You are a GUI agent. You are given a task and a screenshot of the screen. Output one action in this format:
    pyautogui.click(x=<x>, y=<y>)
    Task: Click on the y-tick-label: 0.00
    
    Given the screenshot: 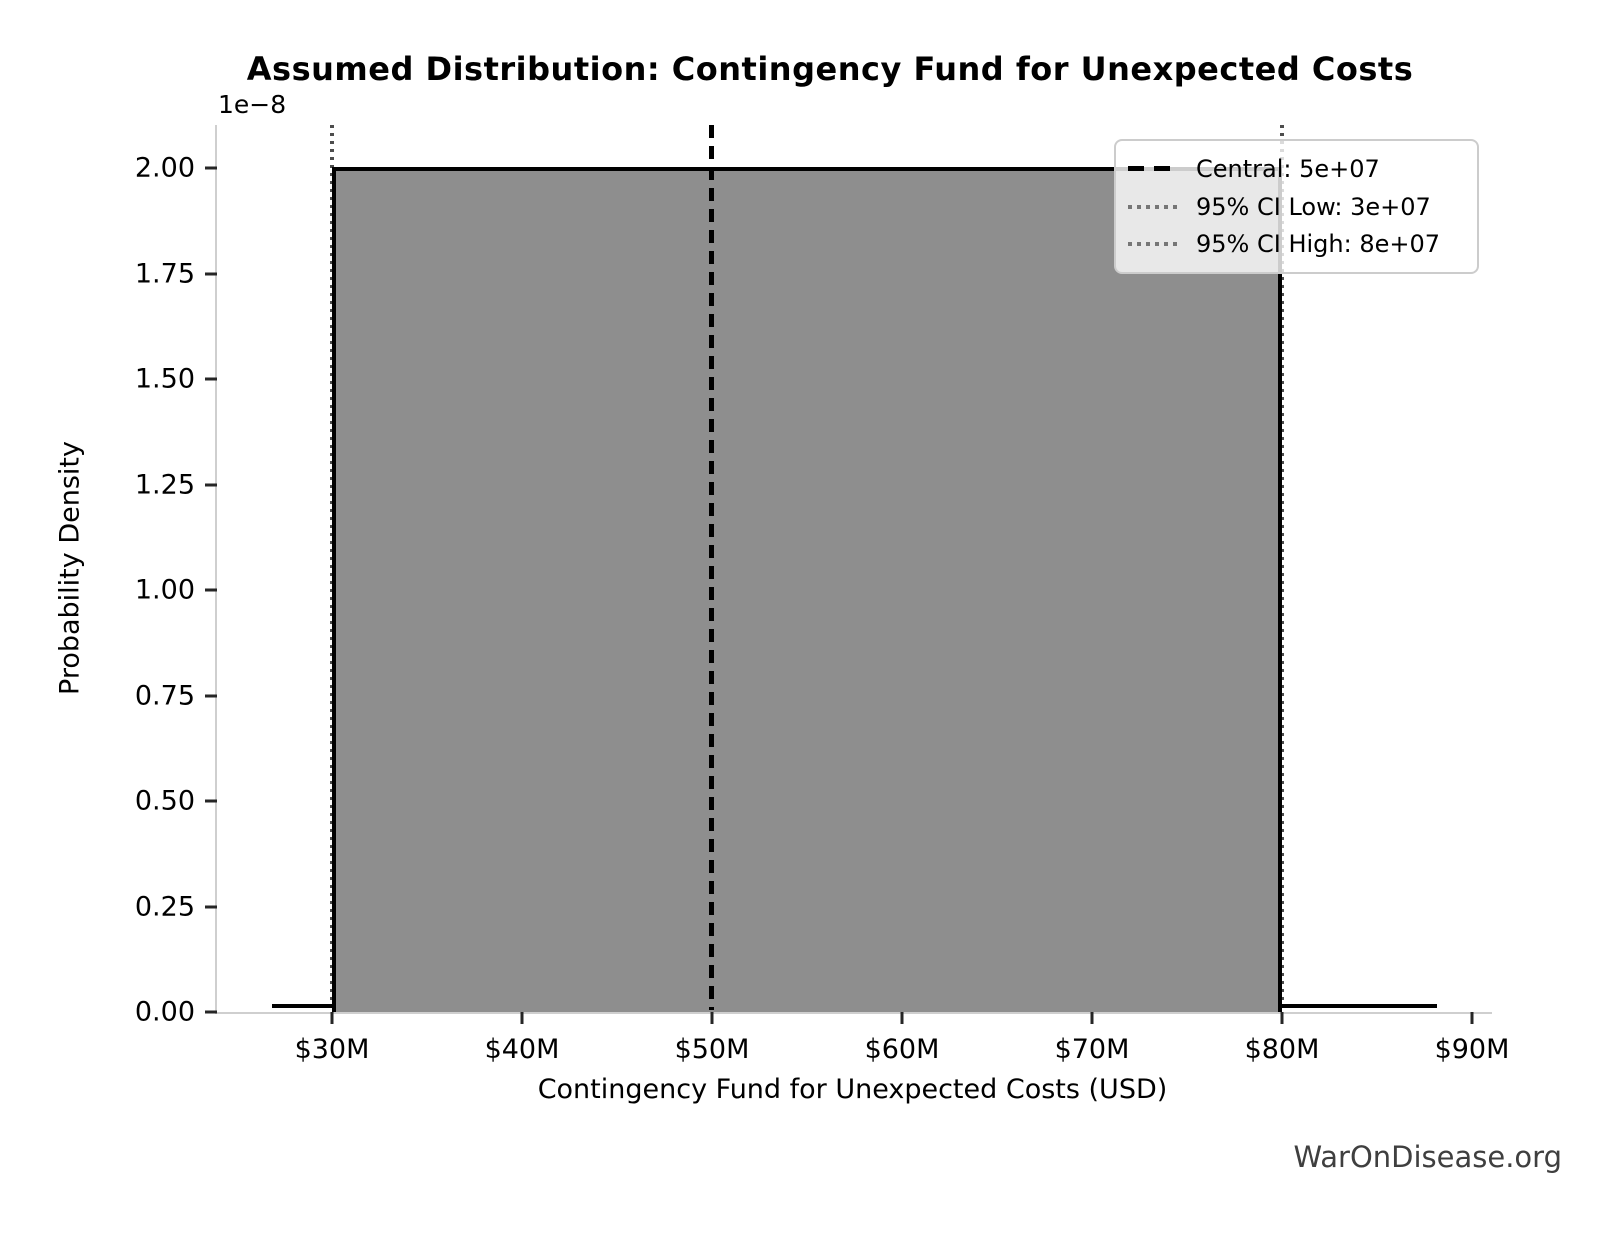 What is the action you would take?
    pyautogui.click(x=164, y=1012)
    